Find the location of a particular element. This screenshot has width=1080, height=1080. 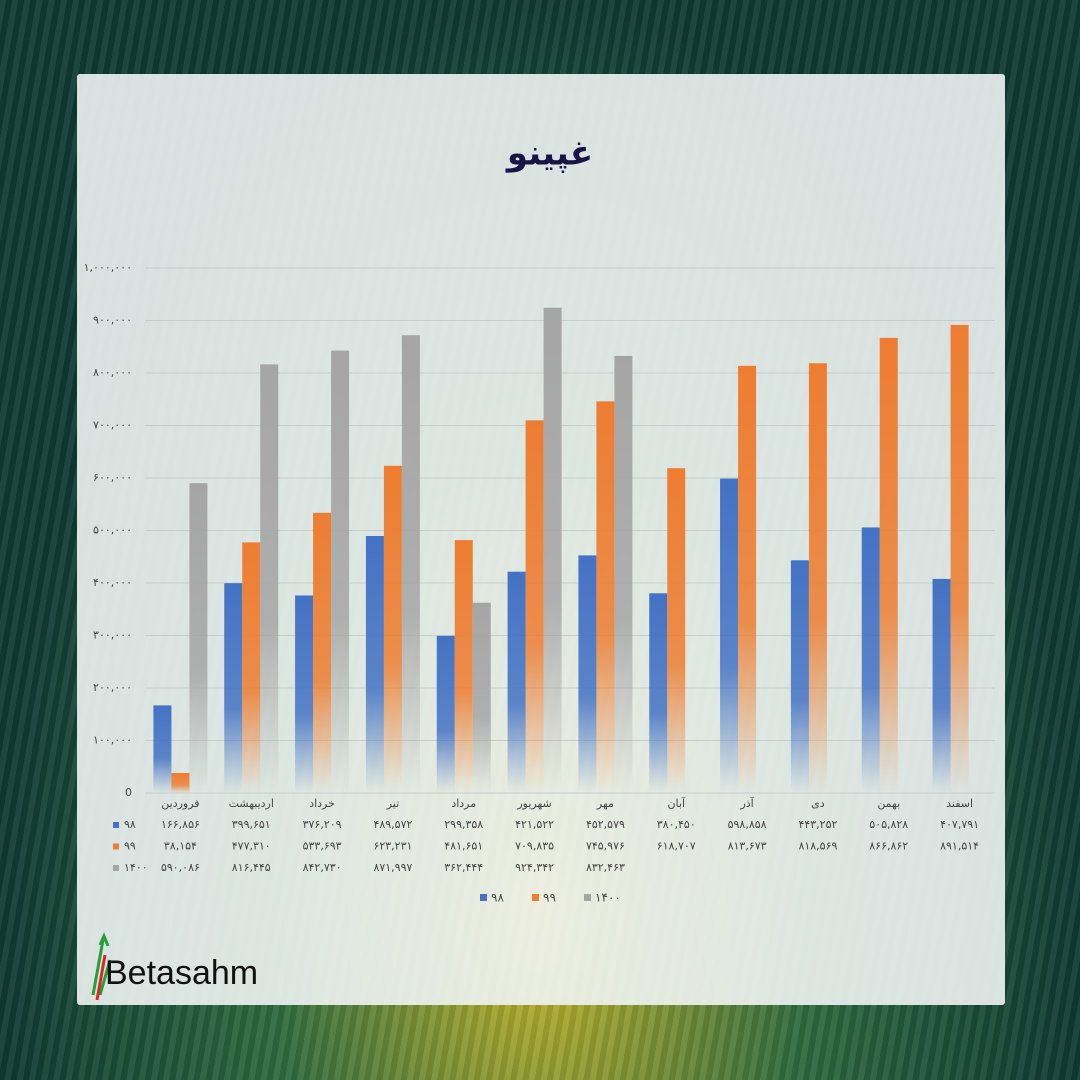

y-tick-label: 0 is located at coordinates (128, 792).